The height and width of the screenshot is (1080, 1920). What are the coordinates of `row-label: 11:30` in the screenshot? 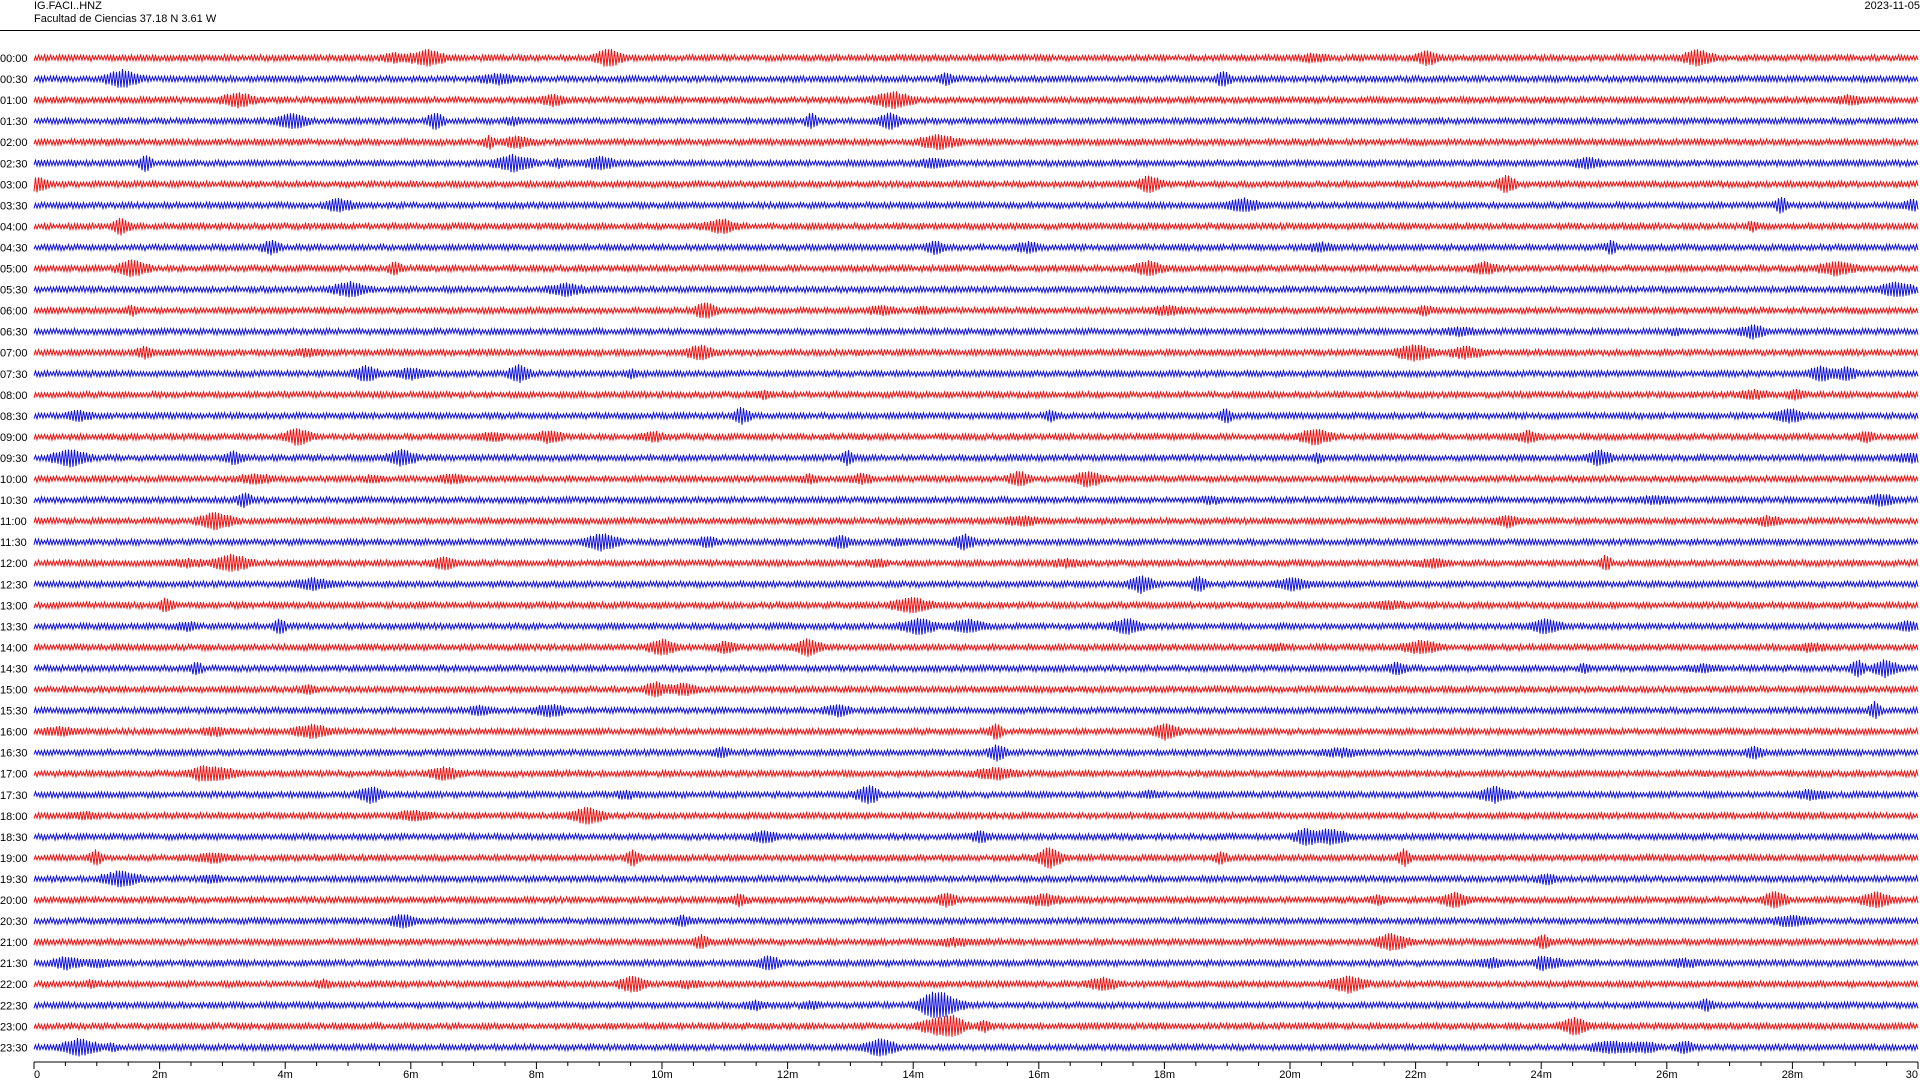 It's located at (13, 543).